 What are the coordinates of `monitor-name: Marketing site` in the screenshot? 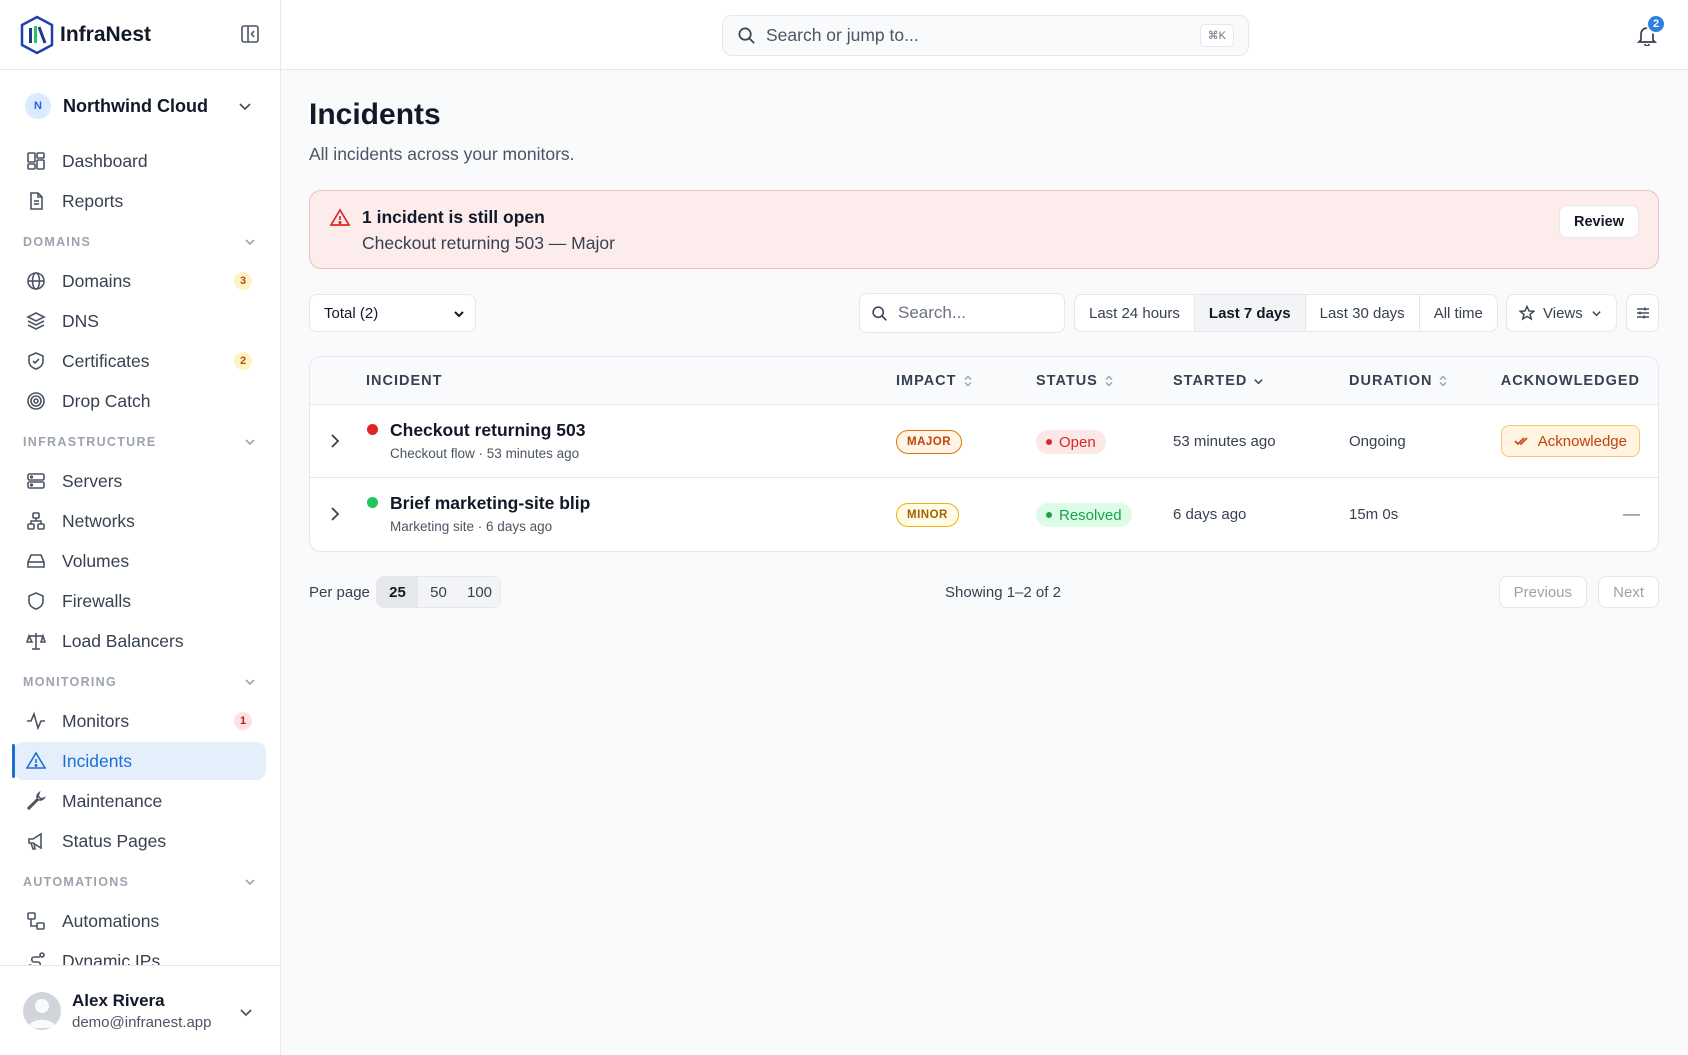 It's located at (432, 526).